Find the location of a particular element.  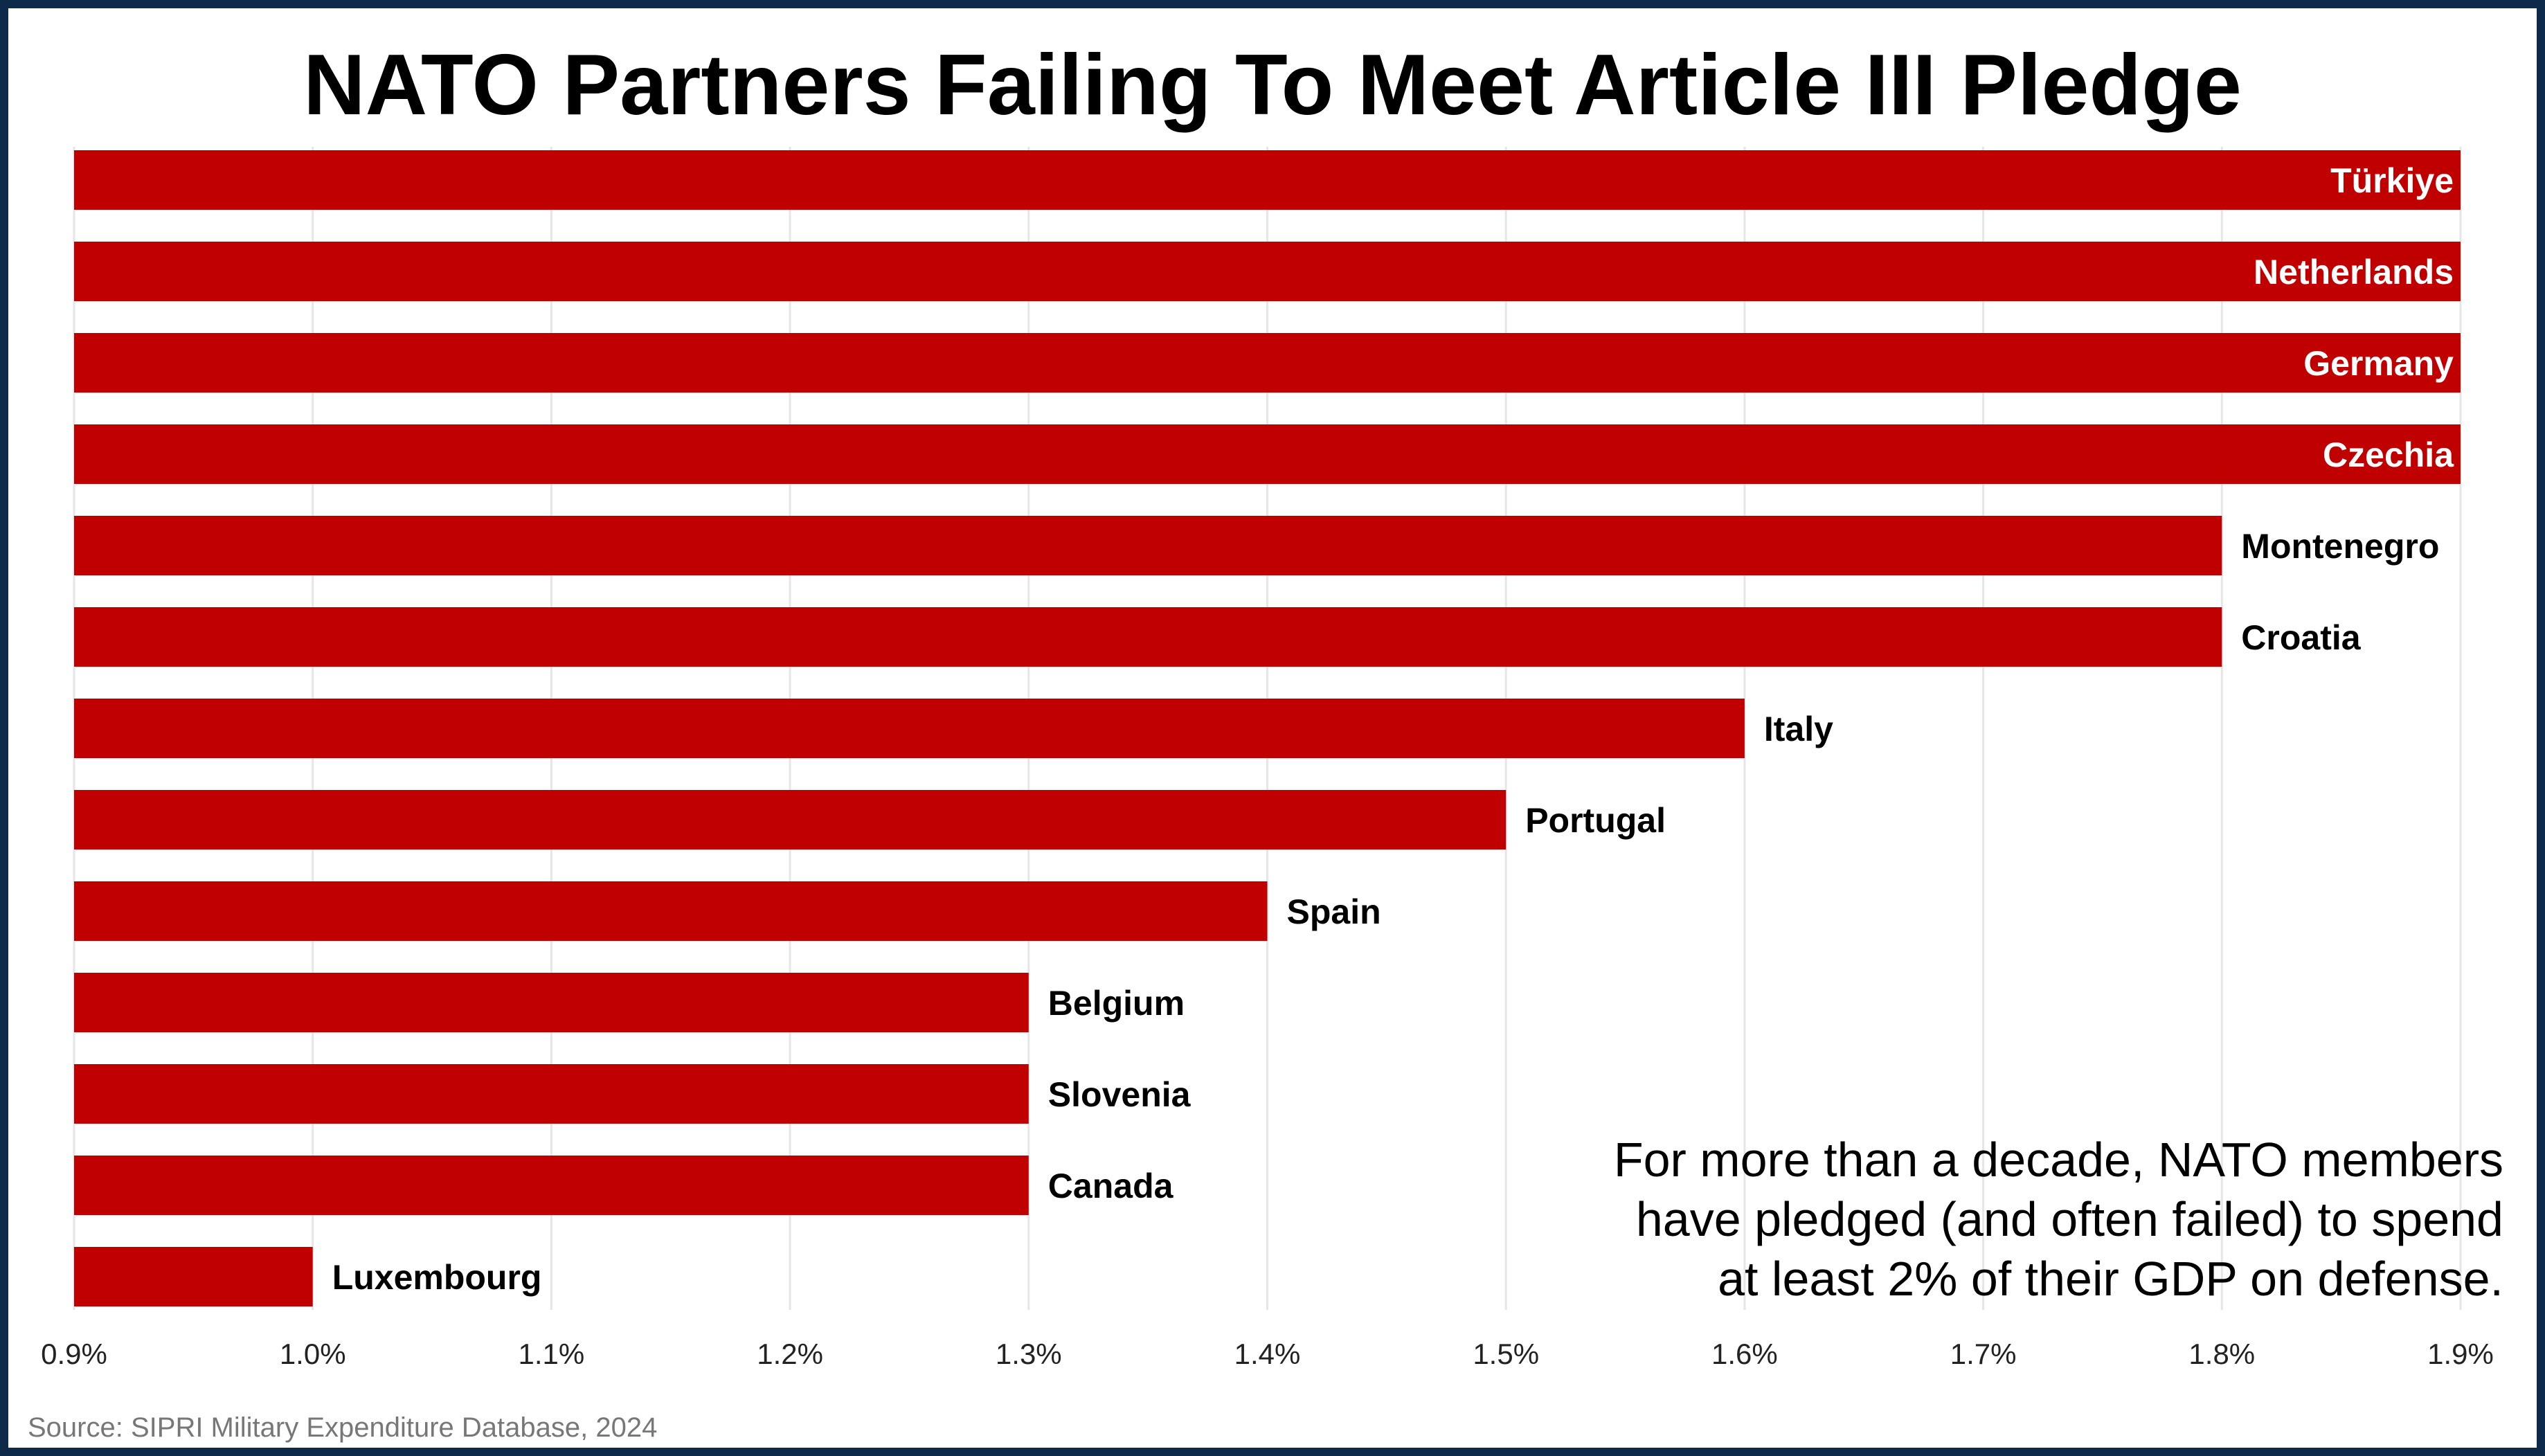

bar-label: Luxembourg is located at coordinates (437, 1277).